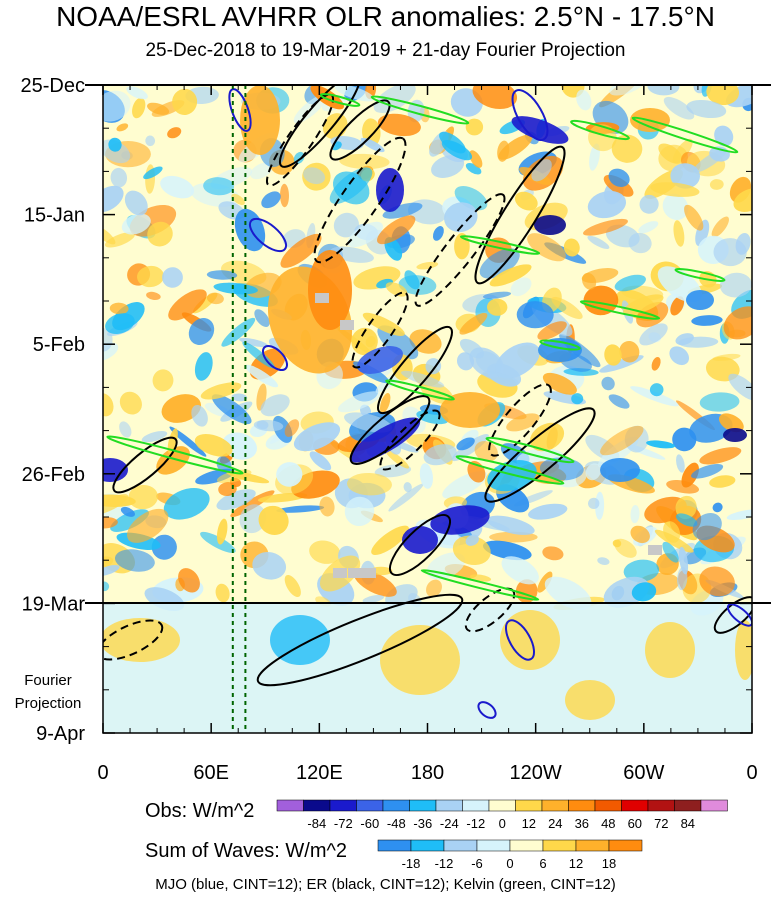 The width and height of the screenshot is (771, 899). Describe the element at coordinates (661, 823) in the screenshot. I see `colorbar-tick-label: 72` at that location.